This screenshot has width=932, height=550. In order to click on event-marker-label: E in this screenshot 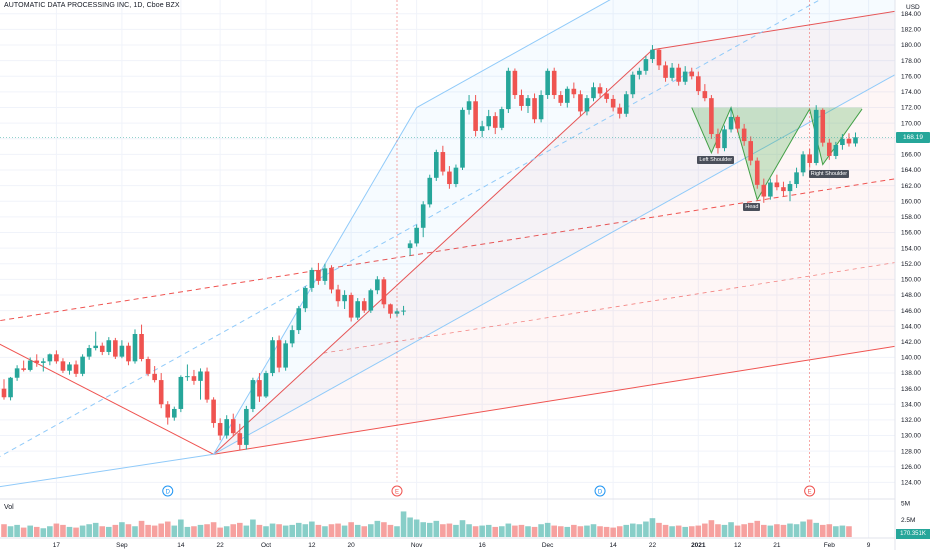, I will do `click(397, 492)`.